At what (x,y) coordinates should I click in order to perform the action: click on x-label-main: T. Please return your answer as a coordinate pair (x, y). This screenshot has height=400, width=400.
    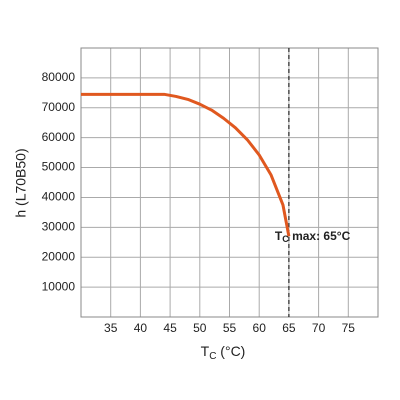
    Looking at the image, I should click on (205, 351).